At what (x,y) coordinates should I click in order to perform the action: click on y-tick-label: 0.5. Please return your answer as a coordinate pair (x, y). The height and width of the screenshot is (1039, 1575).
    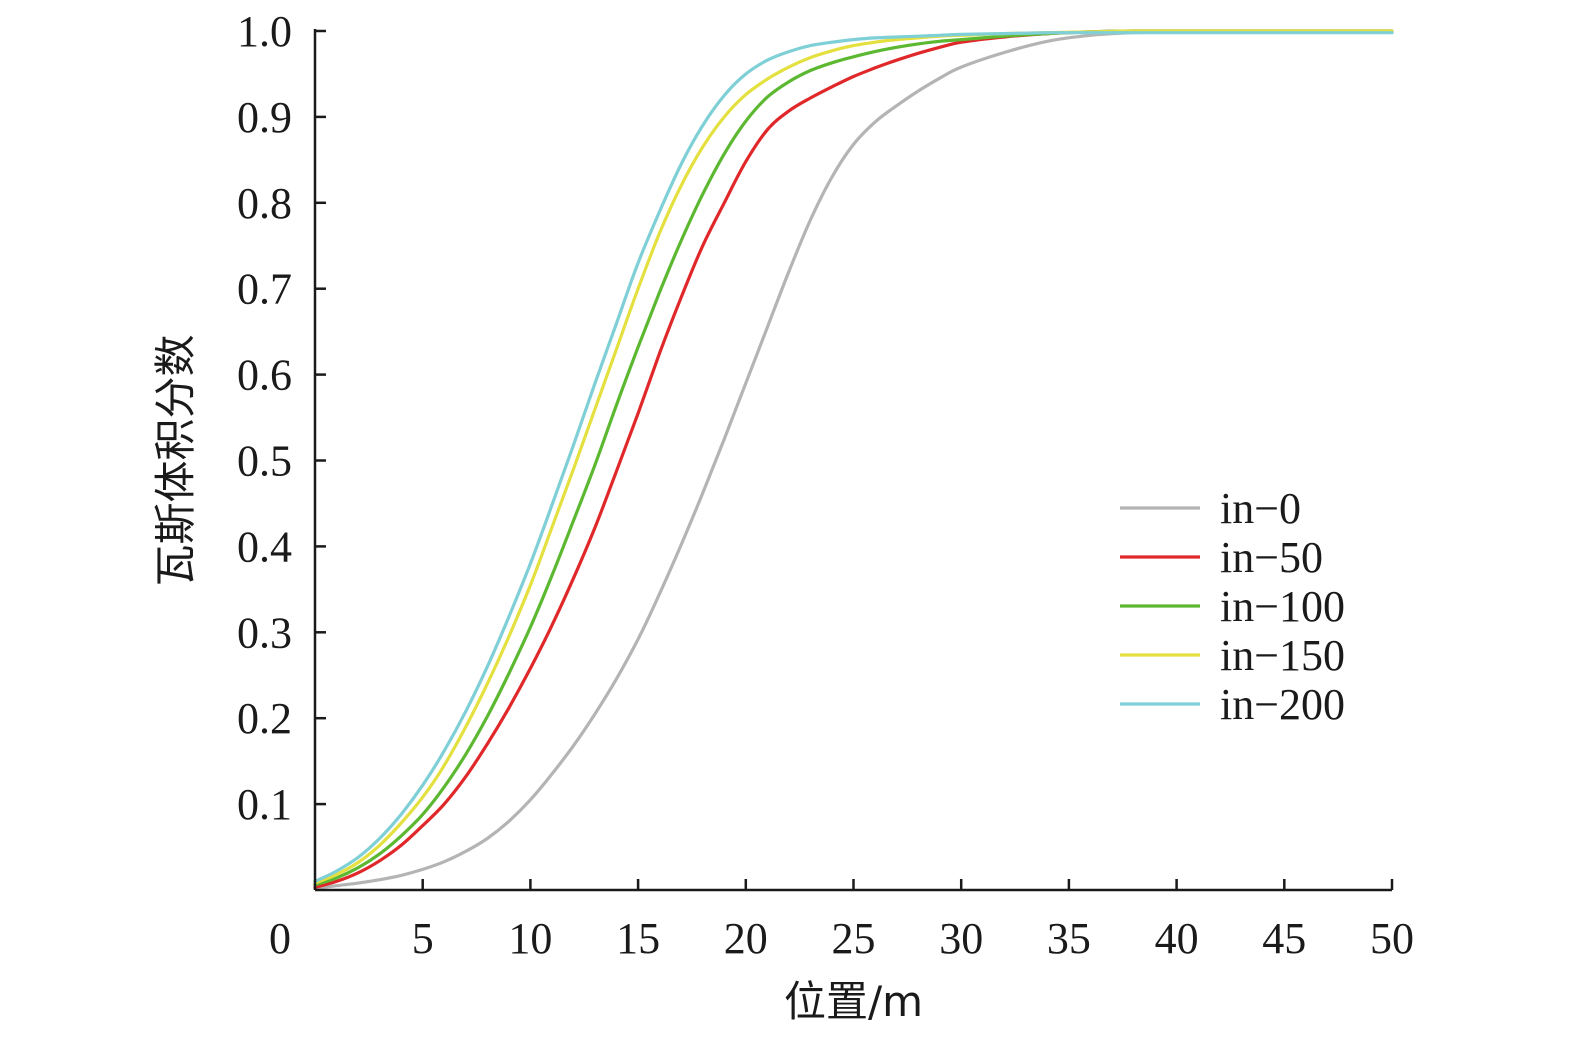
    Looking at the image, I should click on (264, 461).